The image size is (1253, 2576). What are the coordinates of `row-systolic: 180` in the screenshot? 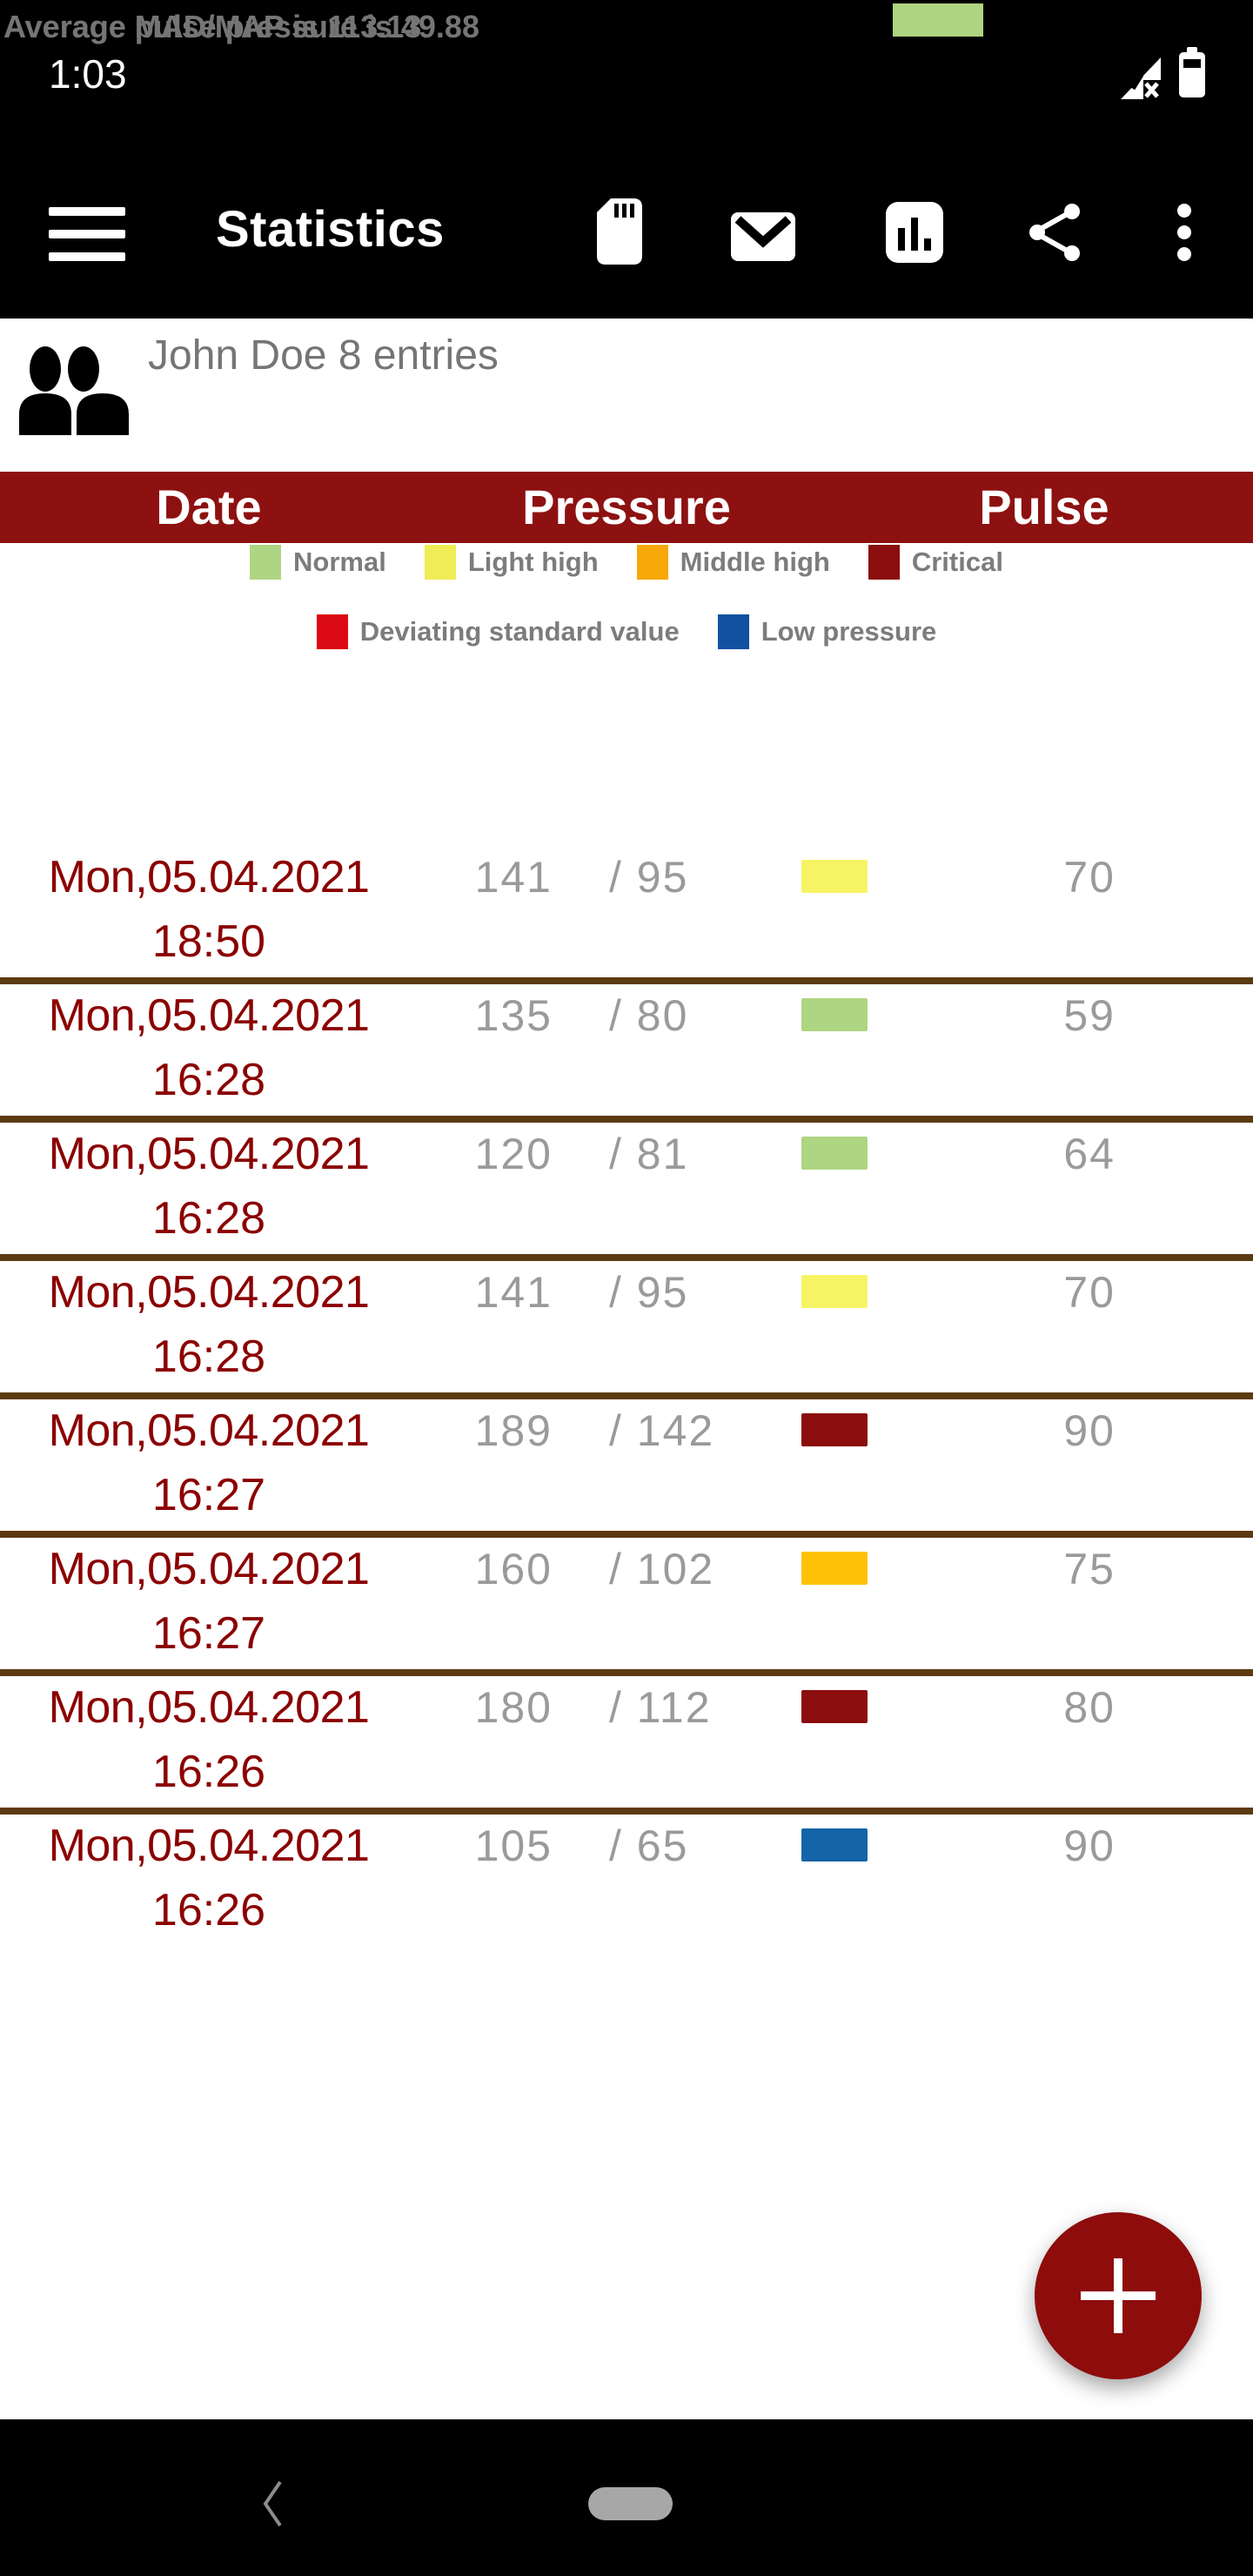 It's located at (513, 1707).